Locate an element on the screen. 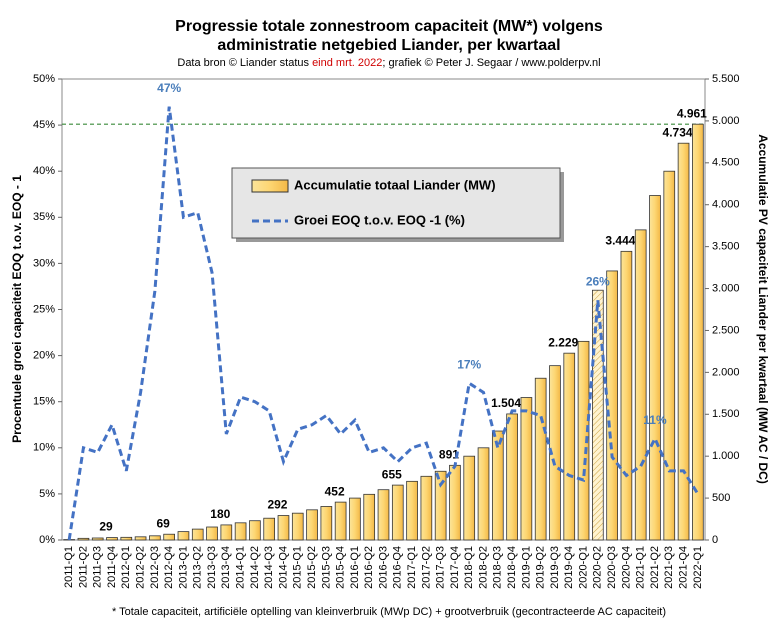  y2-tick-label: 500 is located at coordinates (721, 498).